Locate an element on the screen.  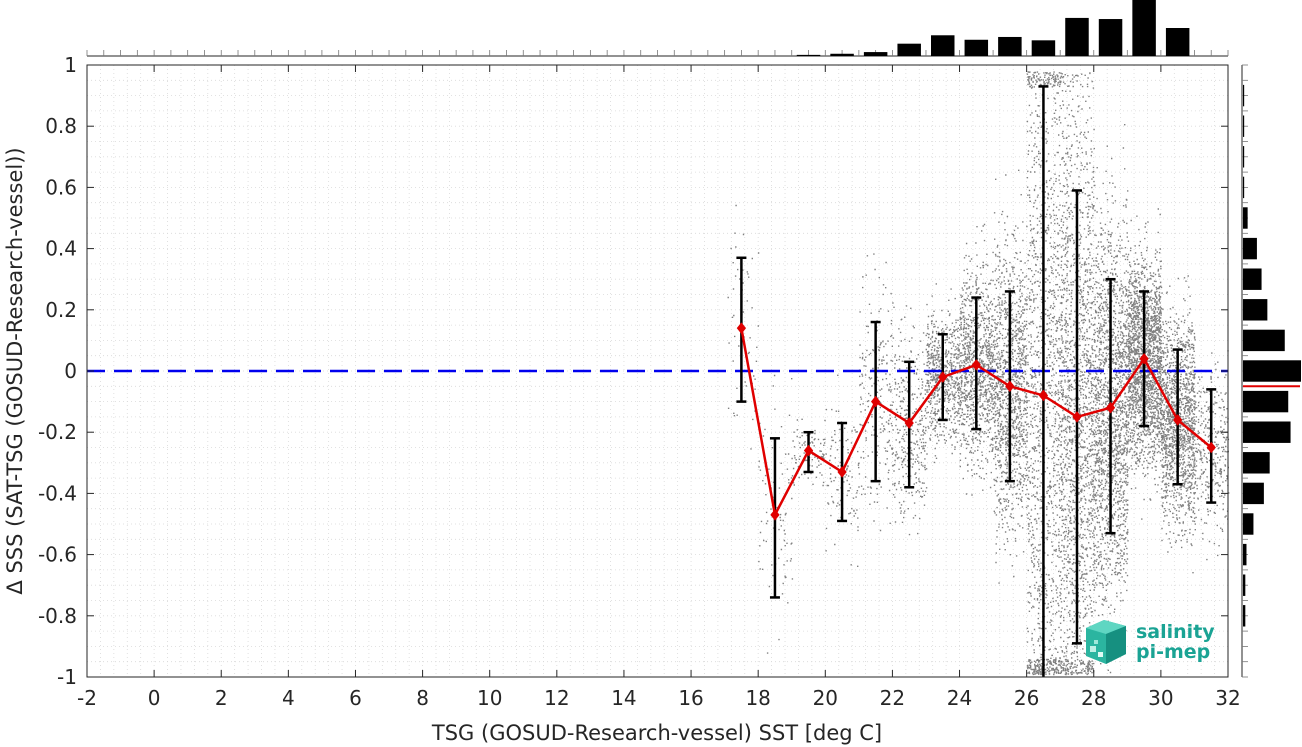
right-histogram-bars is located at coordinates (1272, 355).